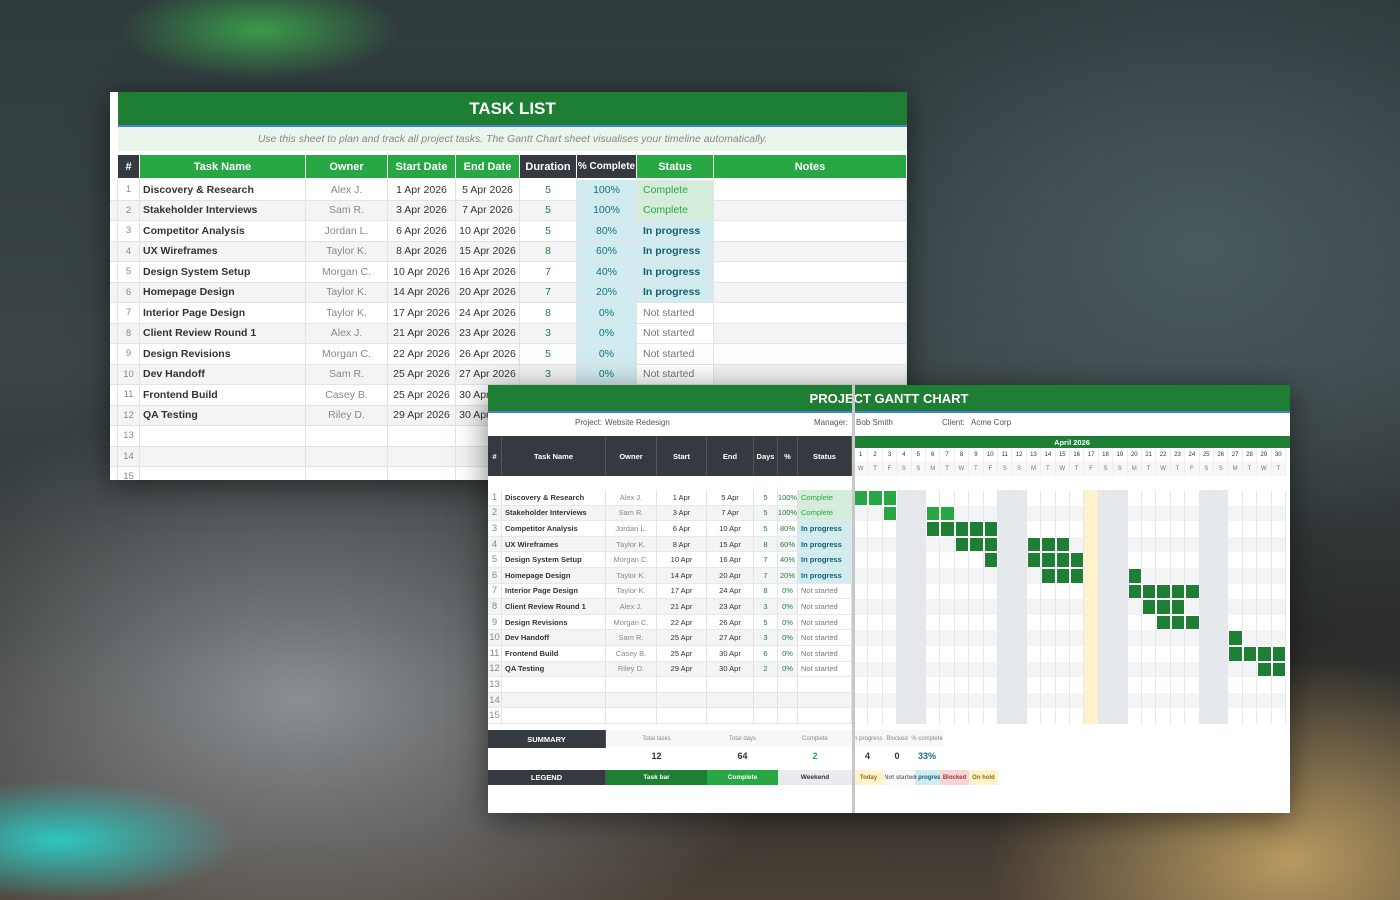 The image size is (1400, 900). Describe the element at coordinates (488, 313) in the screenshot. I see `cell-end-date: 24 Apr 2026` at that location.